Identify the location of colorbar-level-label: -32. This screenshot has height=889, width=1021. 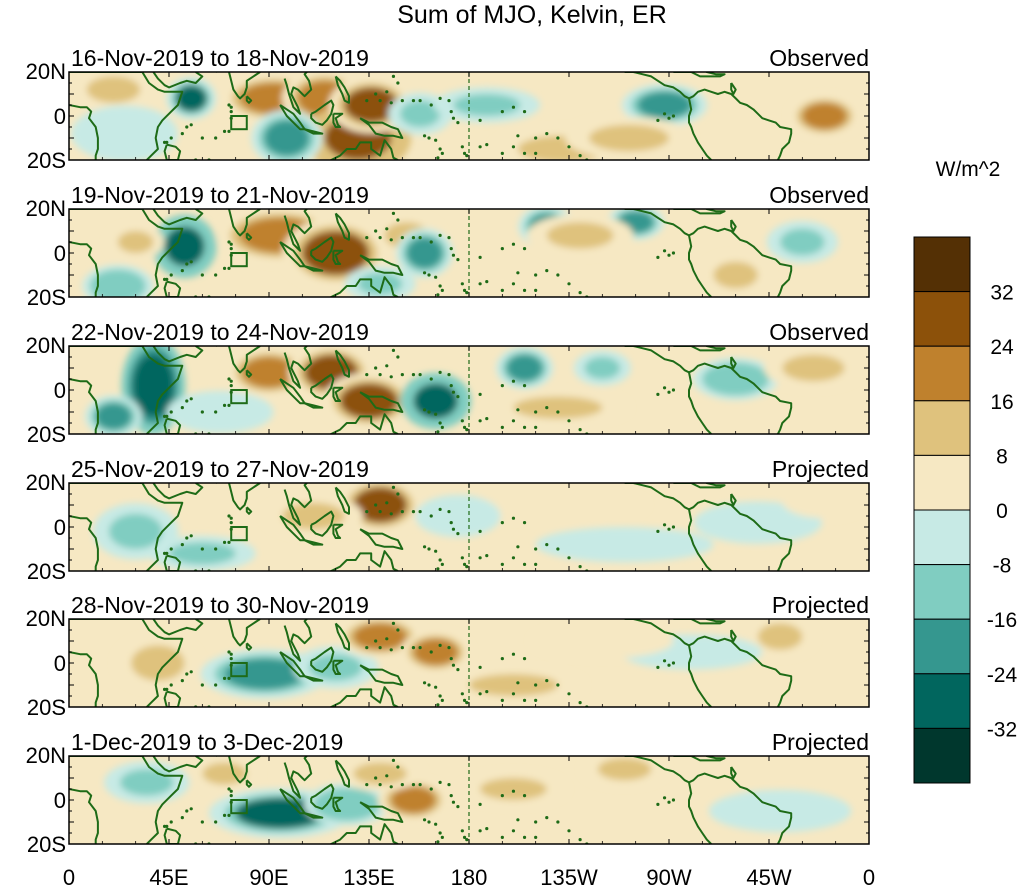
(1002, 729).